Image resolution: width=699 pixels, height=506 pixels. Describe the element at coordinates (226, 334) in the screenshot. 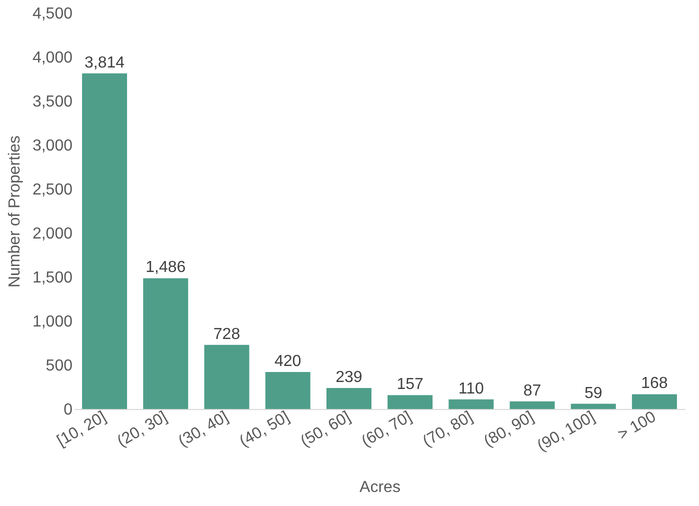

I see `data-label: 728` at that location.